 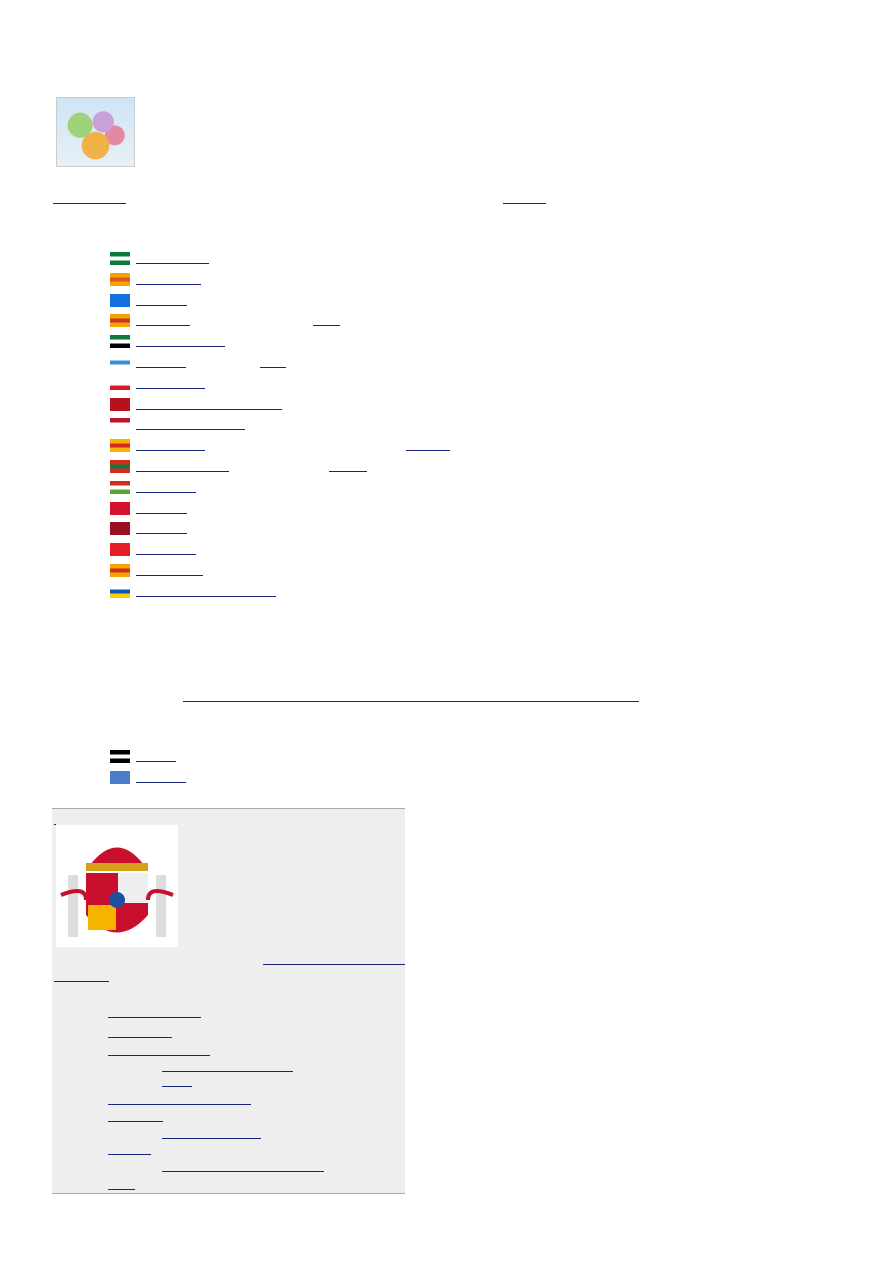 I want to click on madrid-flag-icon, so click(x=120, y=508).